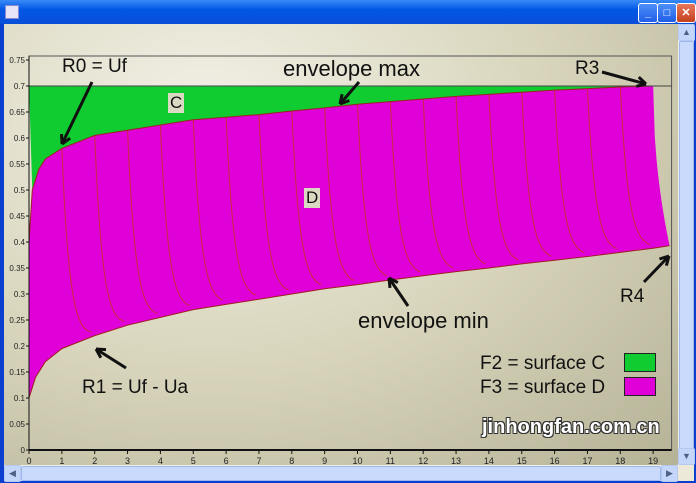 This screenshot has height=483, width=696. Describe the element at coordinates (348, 12) in the screenshot. I see `title-bar: _ □ ✕` at that location.